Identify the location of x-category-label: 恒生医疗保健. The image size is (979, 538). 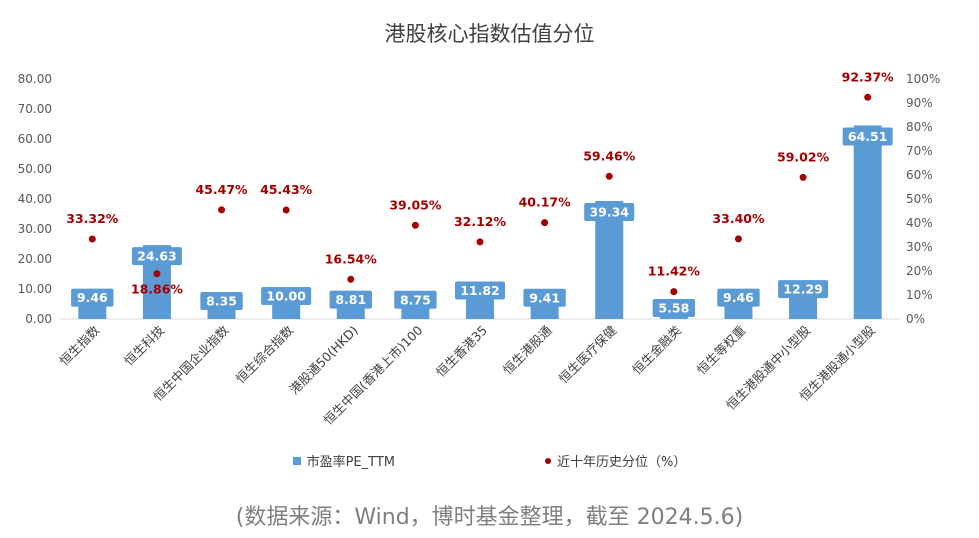
(588, 354).